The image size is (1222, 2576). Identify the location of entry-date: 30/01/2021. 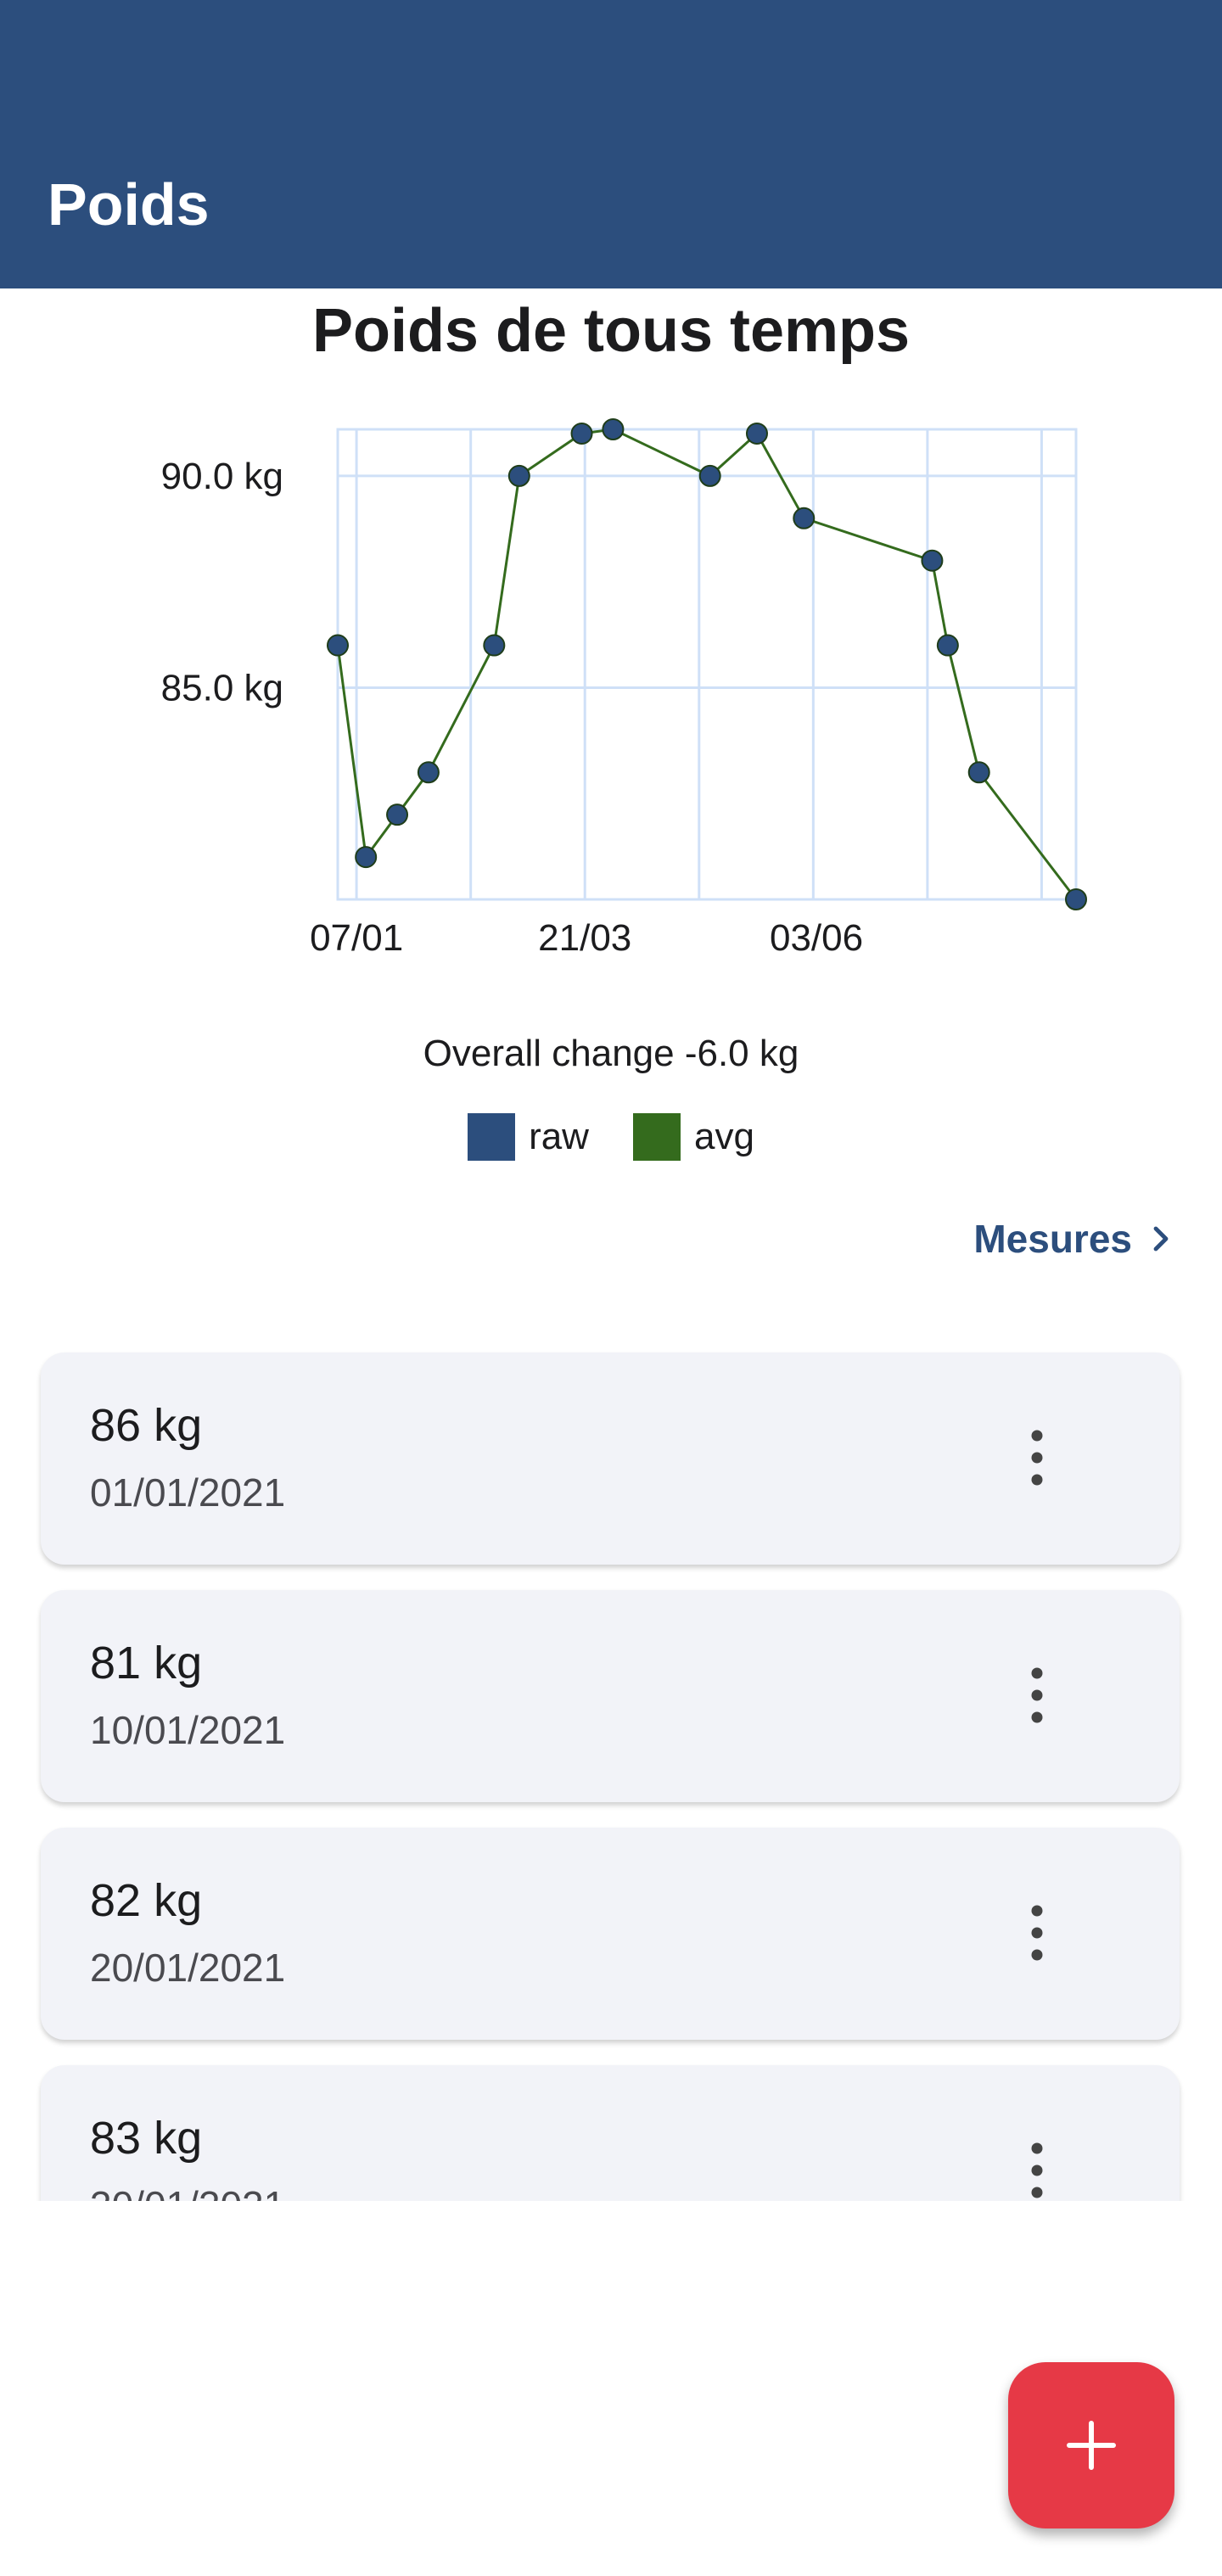
(187, 2190).